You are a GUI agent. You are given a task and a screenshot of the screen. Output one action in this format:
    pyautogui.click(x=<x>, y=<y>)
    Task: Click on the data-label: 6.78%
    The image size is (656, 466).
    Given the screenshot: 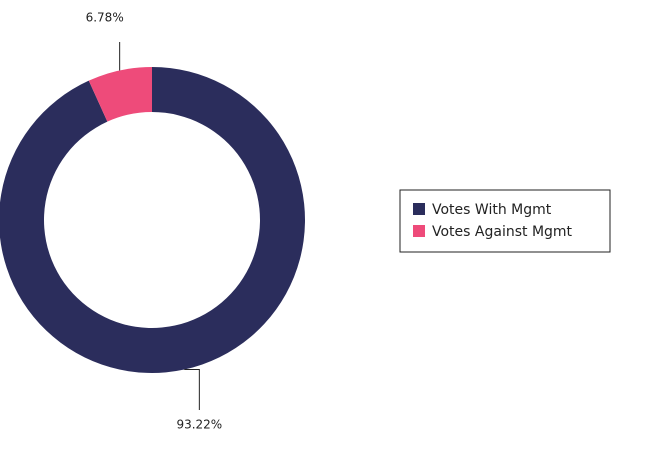 What is the action you would take?
    pyautogui.click(x=105, y=18)
    